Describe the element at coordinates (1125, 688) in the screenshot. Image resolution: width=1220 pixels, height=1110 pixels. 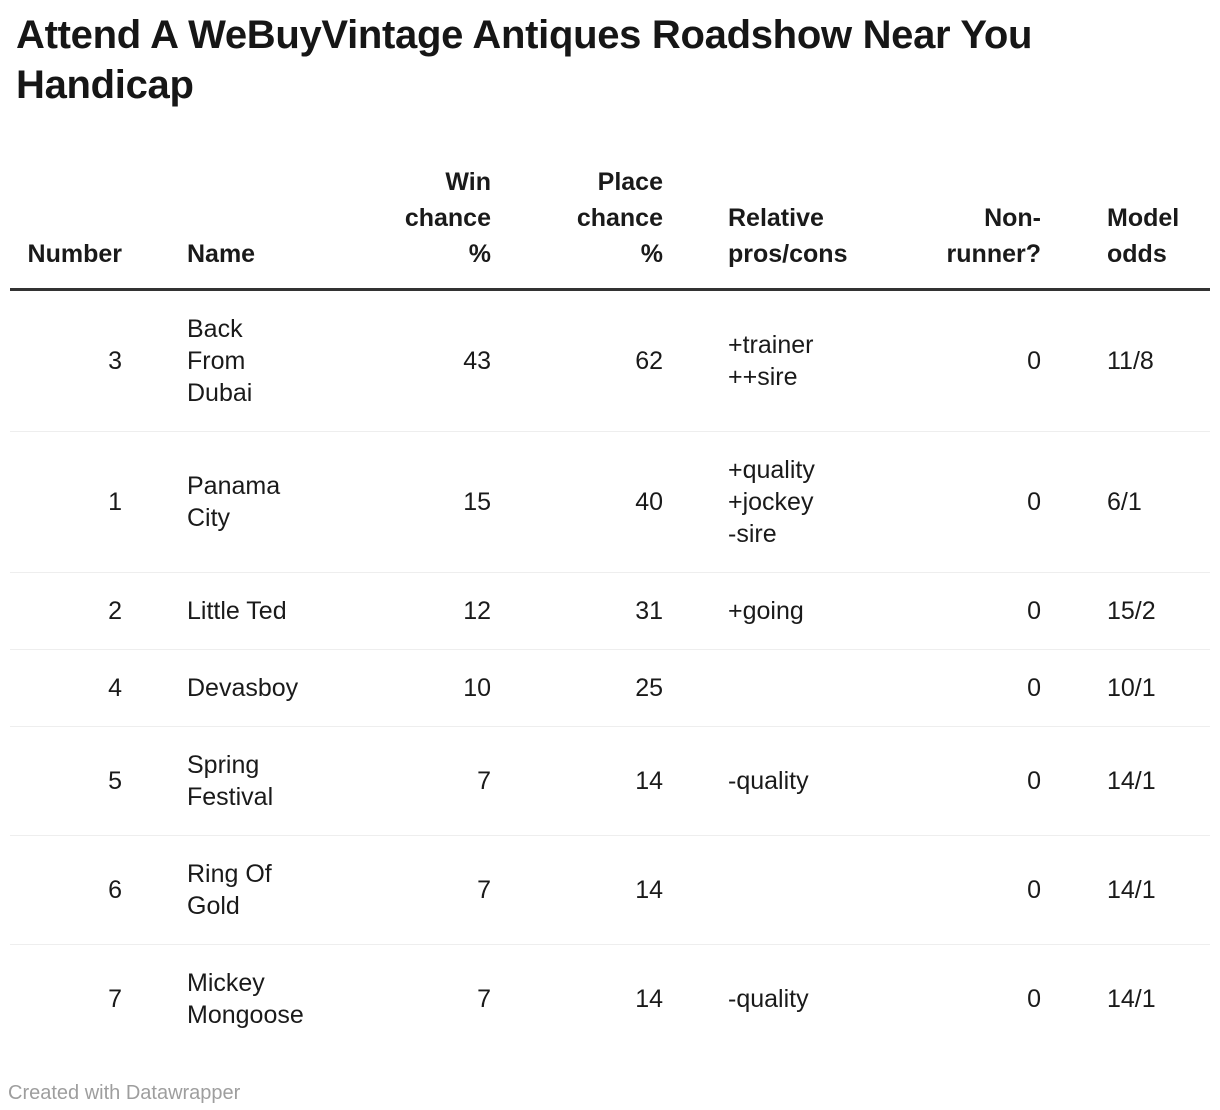
I see `cell-model-odds: 10/1` at that location.